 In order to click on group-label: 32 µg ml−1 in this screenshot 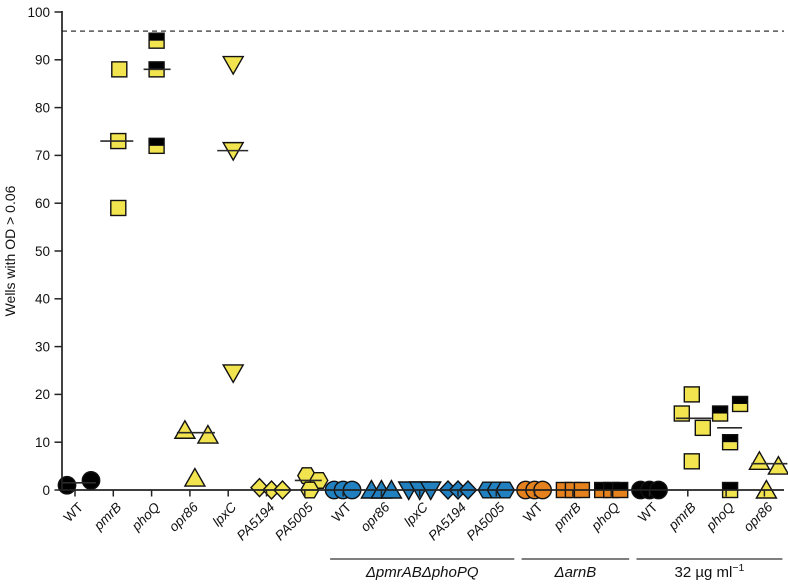, I will do `click(710, 571)`.